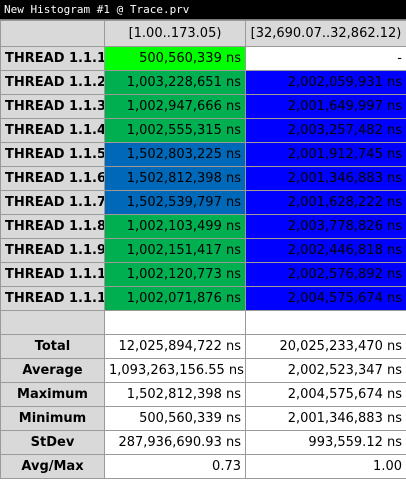 The image size is (406, 500). I want to click on histogram-cell-c2: 2,002,059,931 ns, so click(325, 82).